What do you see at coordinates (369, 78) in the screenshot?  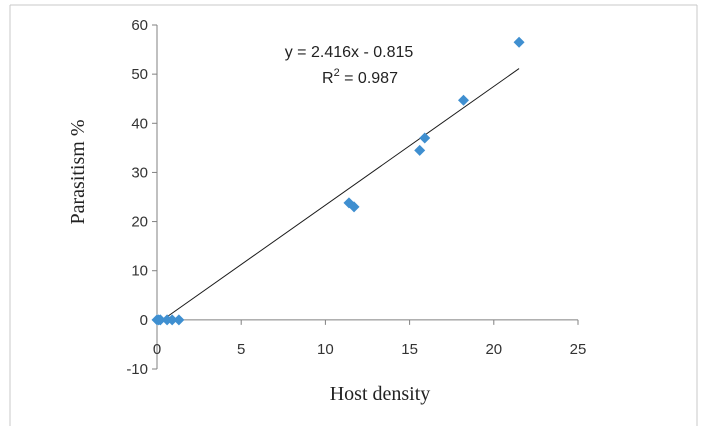 I see `r2-value: = 0.987` at bounding box center [369, 78].